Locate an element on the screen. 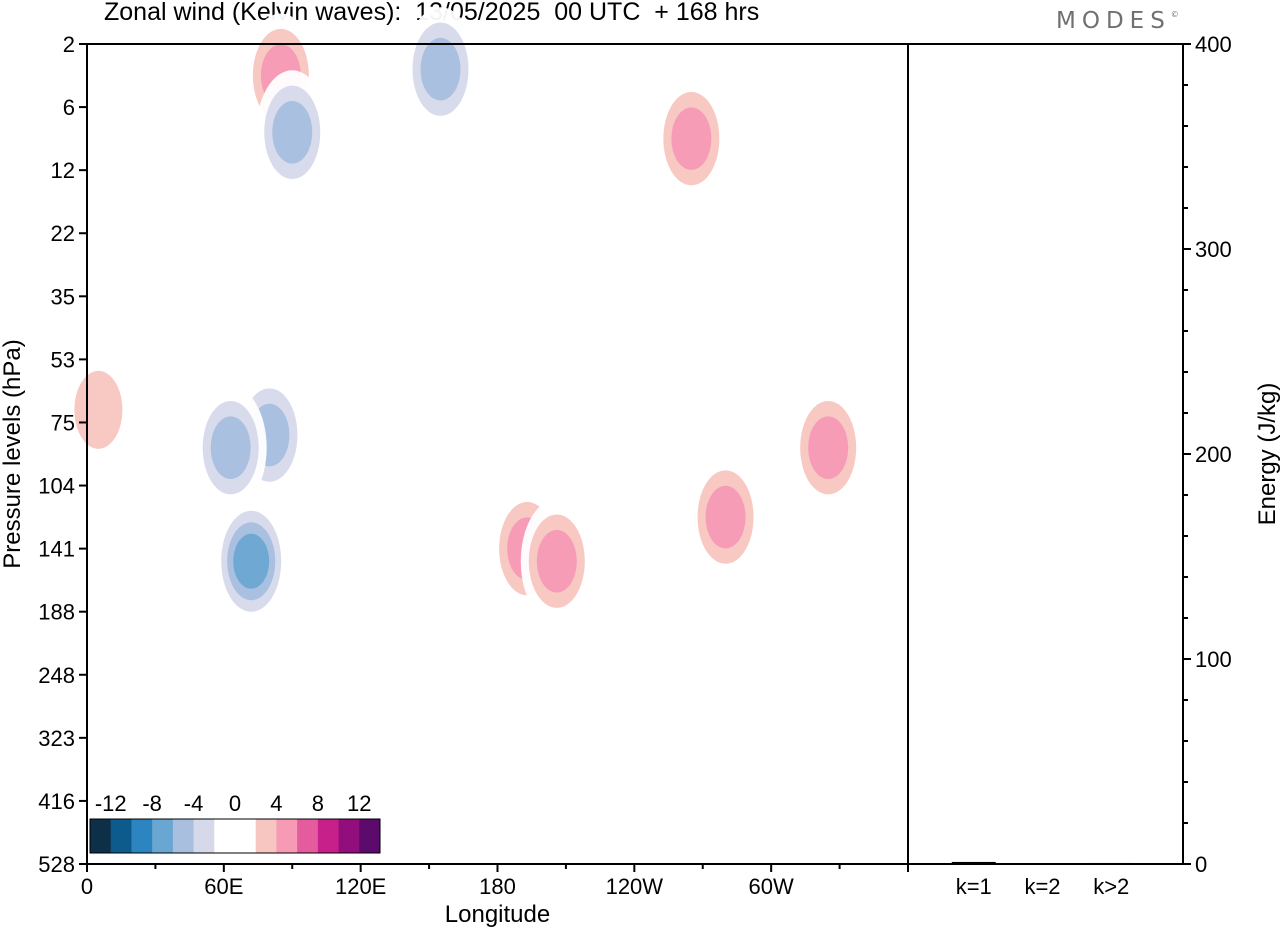  y-tick-label: 75 is located at coordinates (63, 422).